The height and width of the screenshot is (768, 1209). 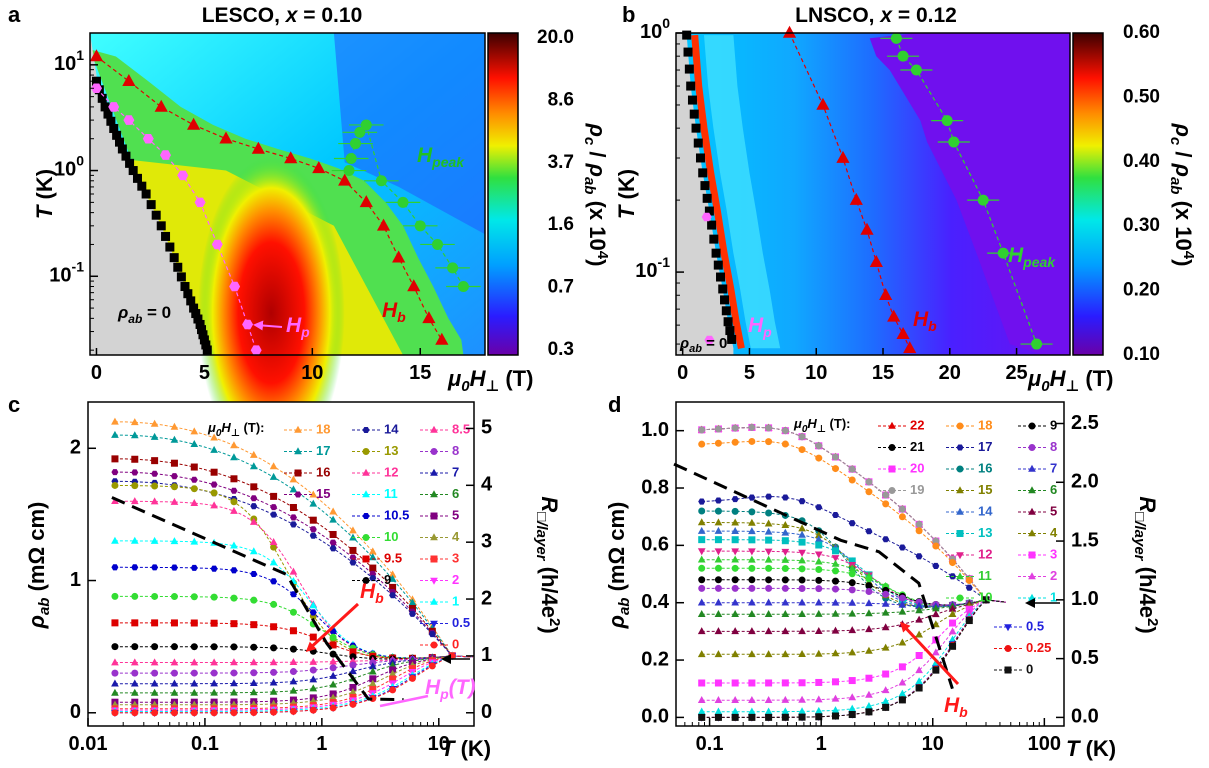 I want to click on panel-d-series-2-point, so click(x=885, y=690).